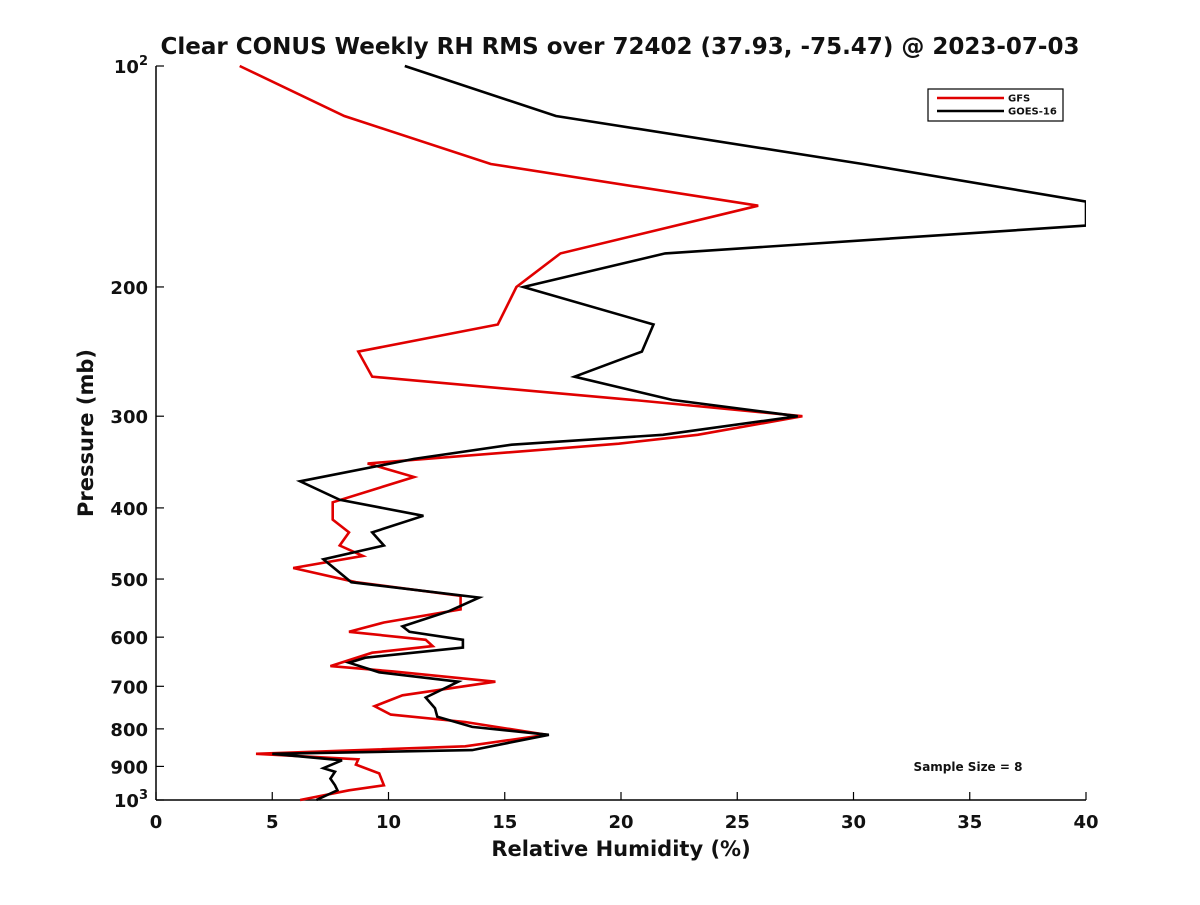 The height and width of the screenshot is (905, 1200). Describe the element at coordinates (1085, 822) in the screenshot. I see `x-tick-label: 40` at that location.